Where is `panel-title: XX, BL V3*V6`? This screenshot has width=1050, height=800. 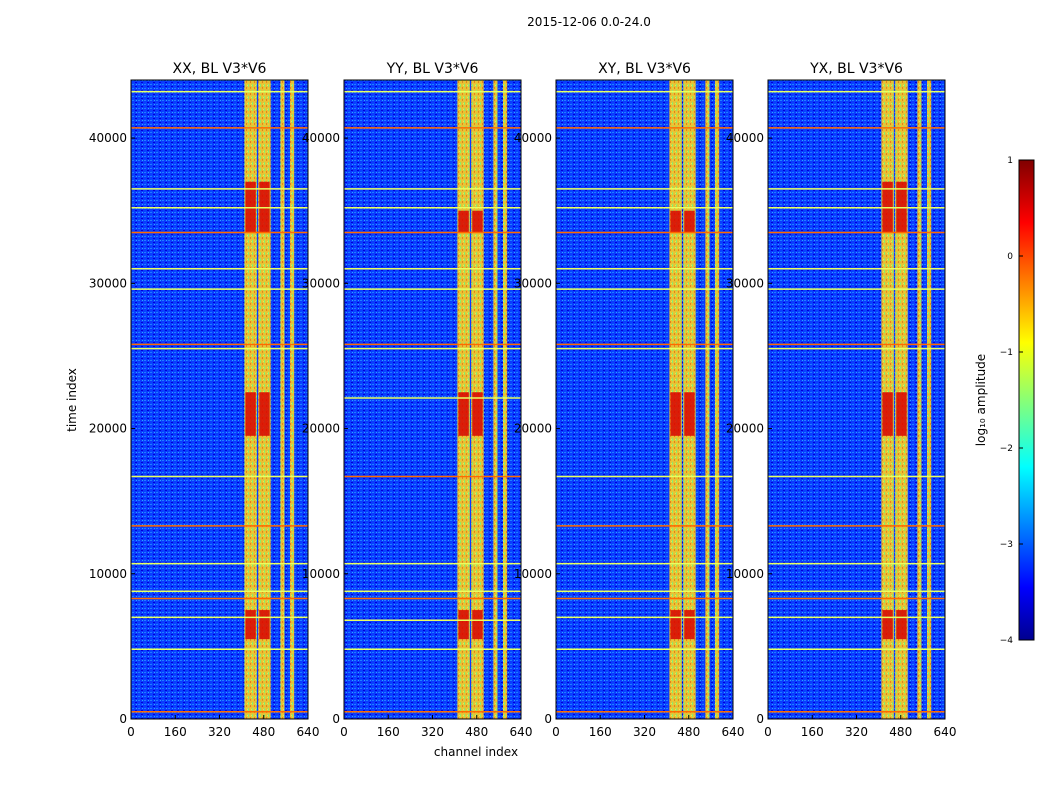 panel-title: XX, BL V3*V6 is located at coordinates (220, 69).